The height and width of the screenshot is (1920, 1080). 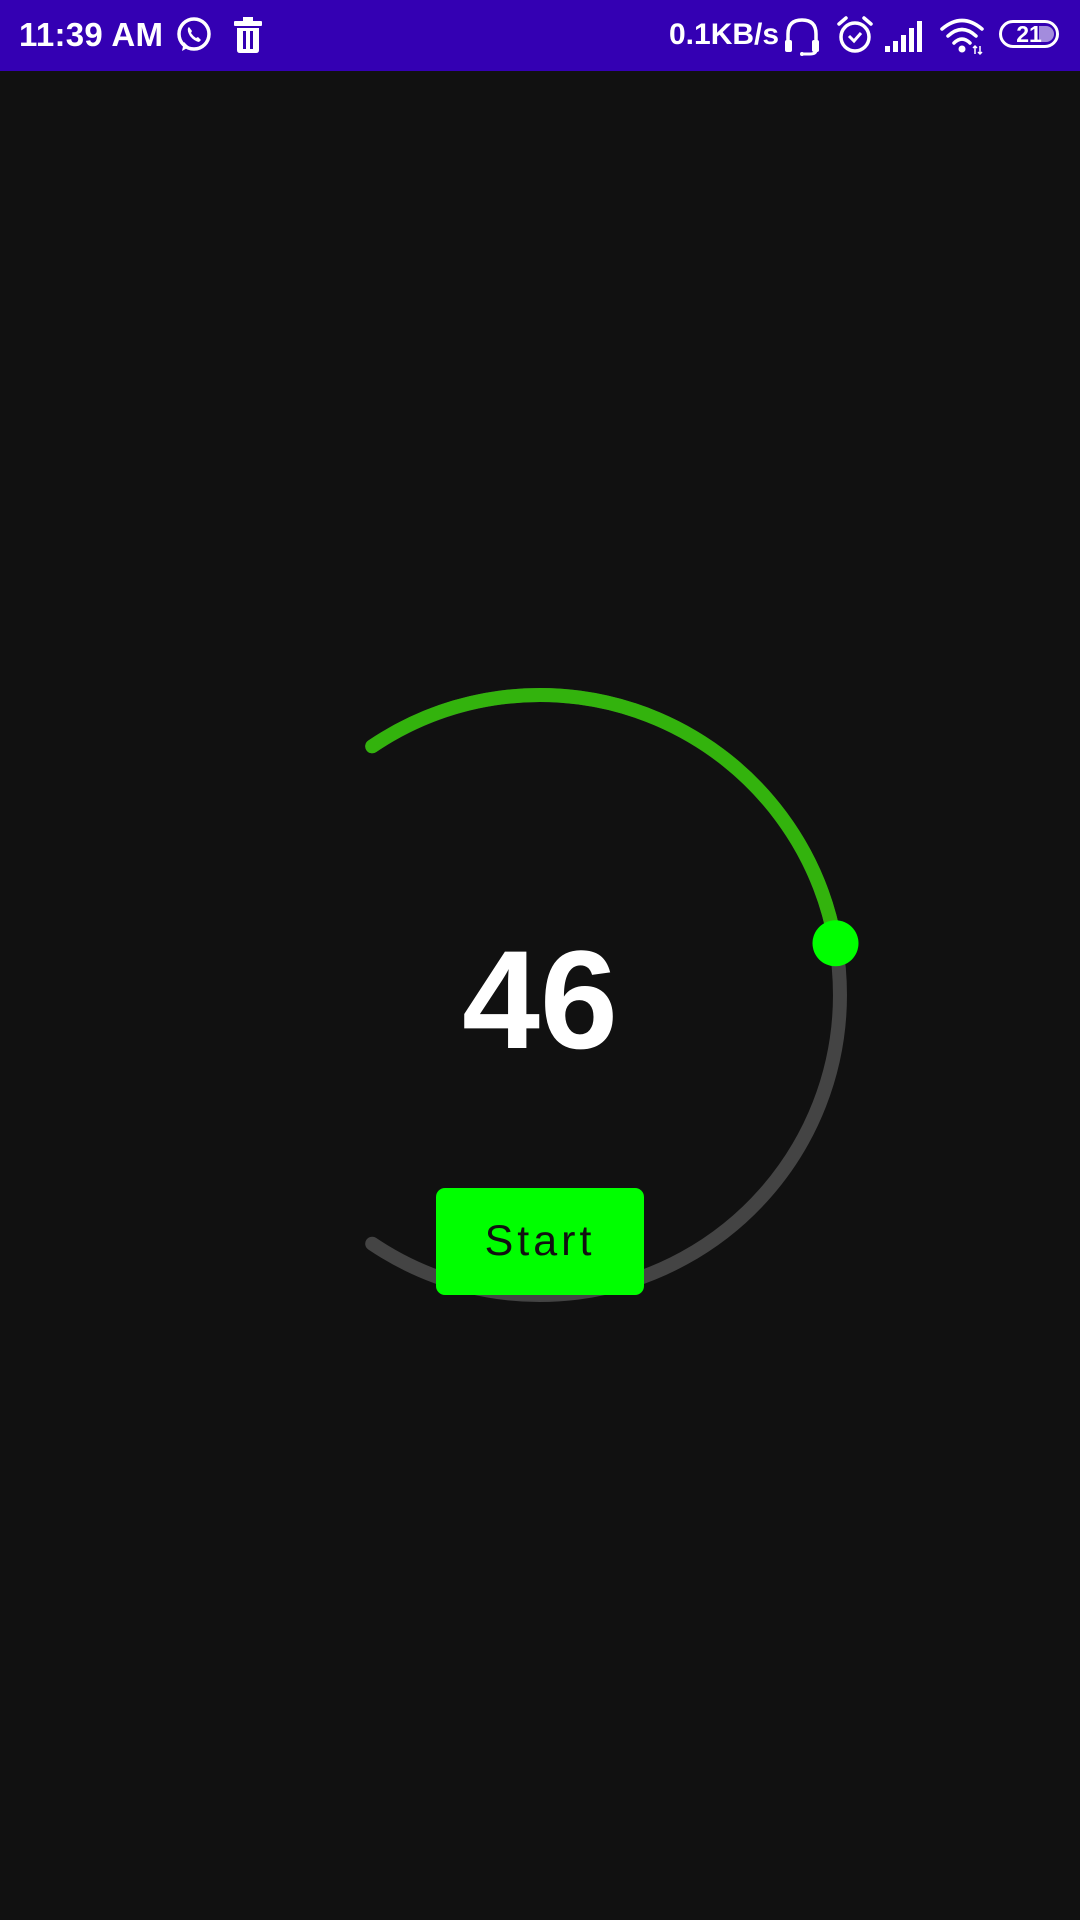 What do you see at coordinates (1046, 34) in the screenshot?
I see `battery-fill` at bounding box center [1046, 34].